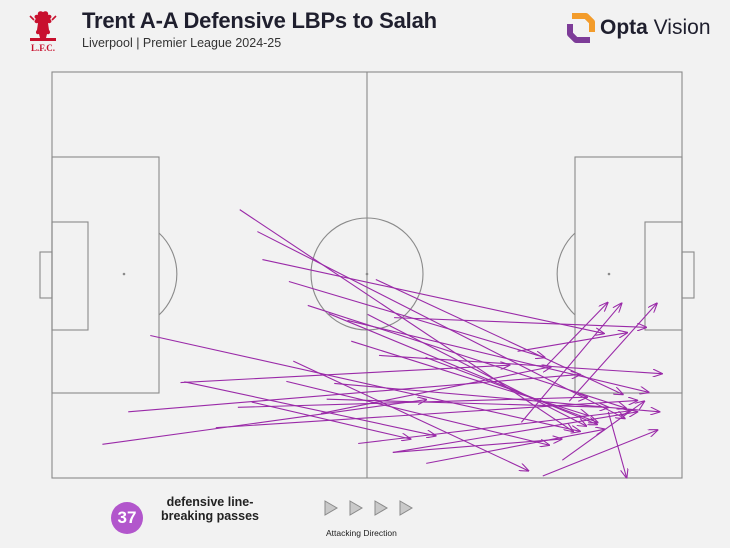 Image resolution: width=730 pixels, height=548 pixels. What do you see at coordinates (46, 275) in the screenshot?
I see `left-goal` at bounding box center [46, 275].